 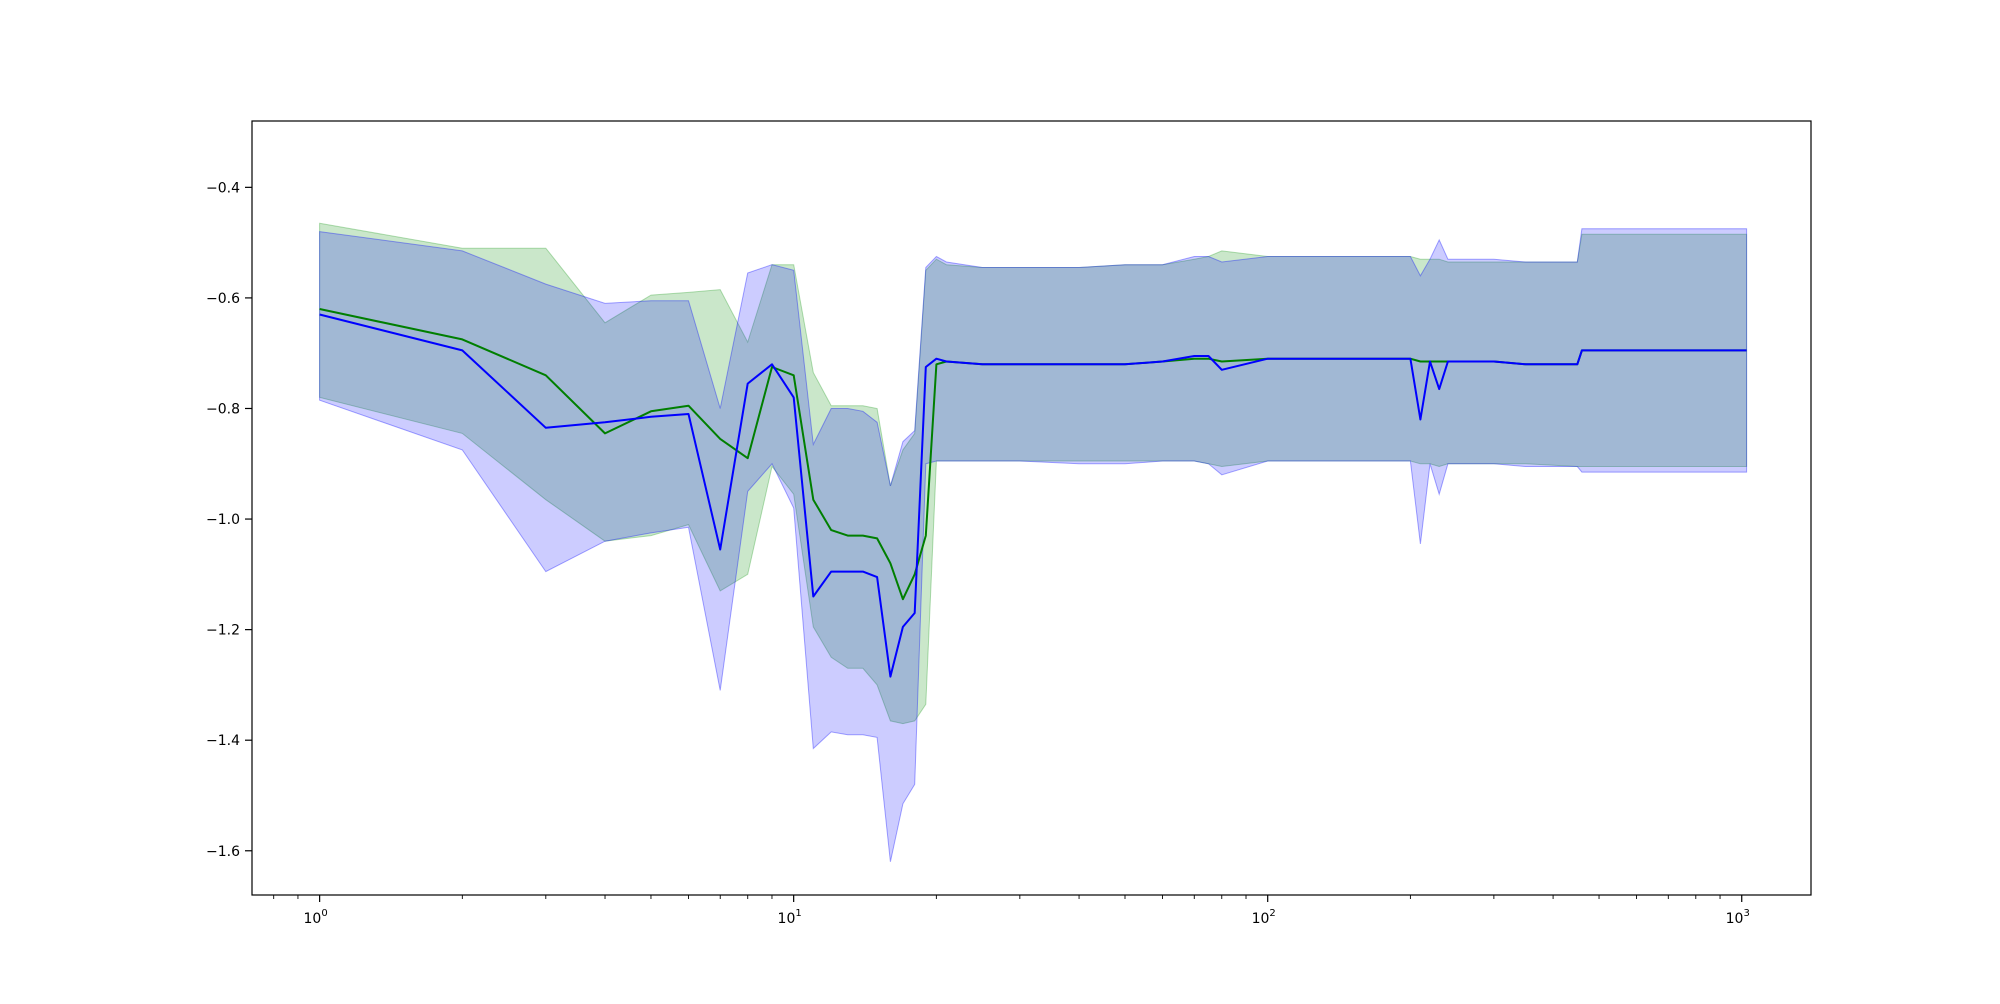 What do you see at coordinates (223, 188) in the screenshot?
I see `y-tick-label: −0.4` at bounding box center [223, 188].